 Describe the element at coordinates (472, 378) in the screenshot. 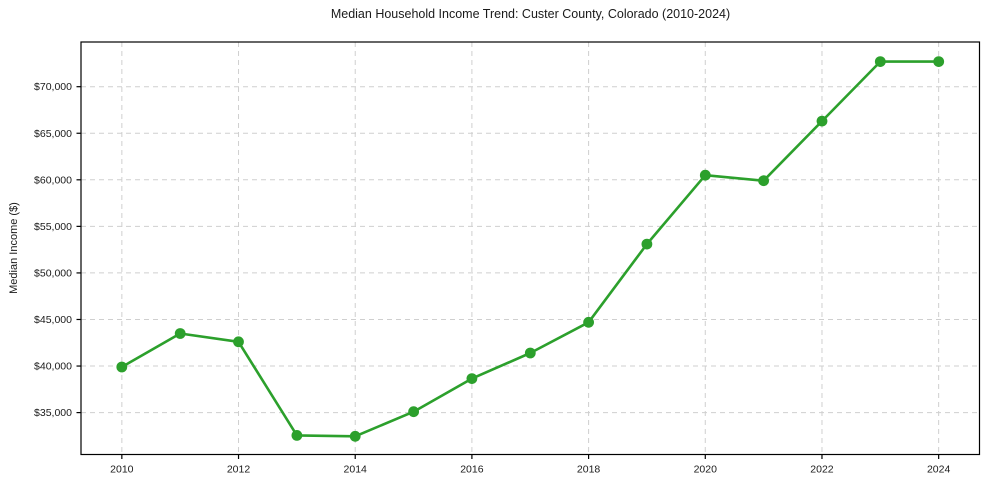

I see `data-point-2016` at that location.